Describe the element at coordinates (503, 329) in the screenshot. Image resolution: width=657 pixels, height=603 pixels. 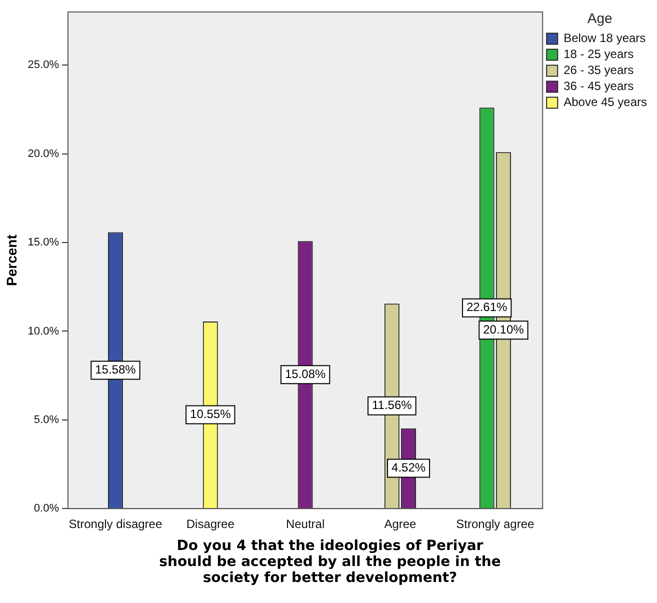
I see `data-label: 20.10%` at that location.